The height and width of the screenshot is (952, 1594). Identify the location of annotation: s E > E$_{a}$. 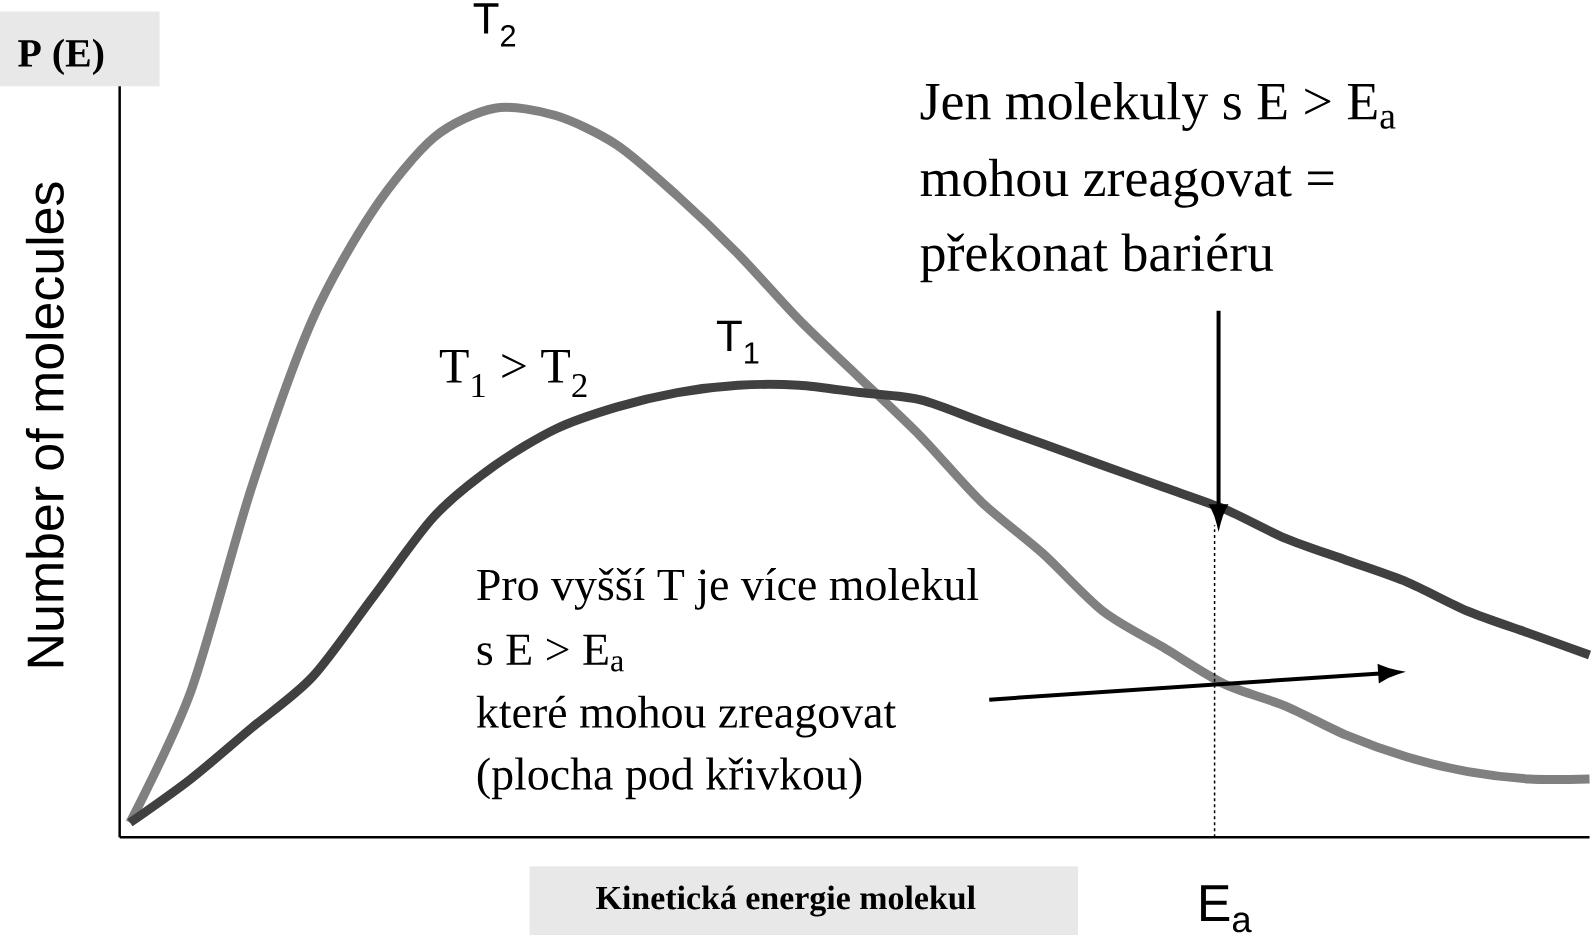
(550, 653).